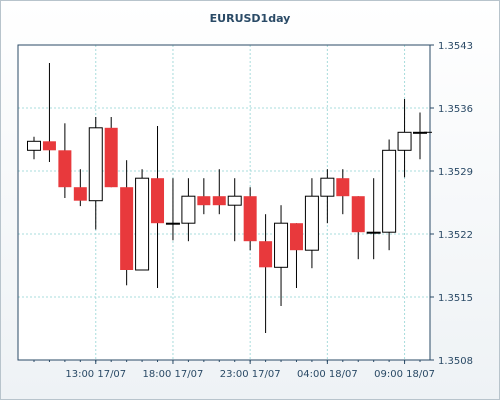  What do you see at coordinates (250, 18) in the screenshot?
I see `chart-title: EURUSD1day` at bounding box center [250, 18].